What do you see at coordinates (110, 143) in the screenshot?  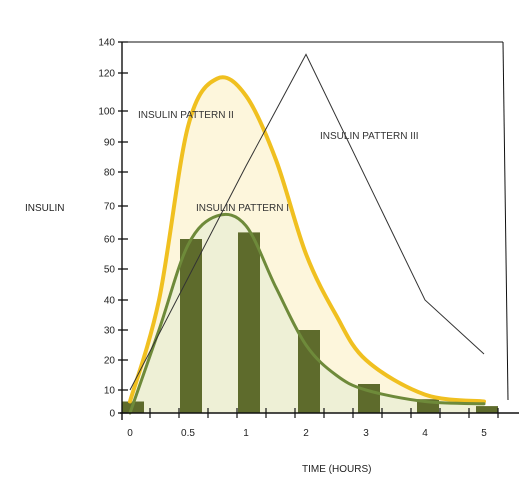 I see `y-tick-label: 90` at bounding box center [110, 143].